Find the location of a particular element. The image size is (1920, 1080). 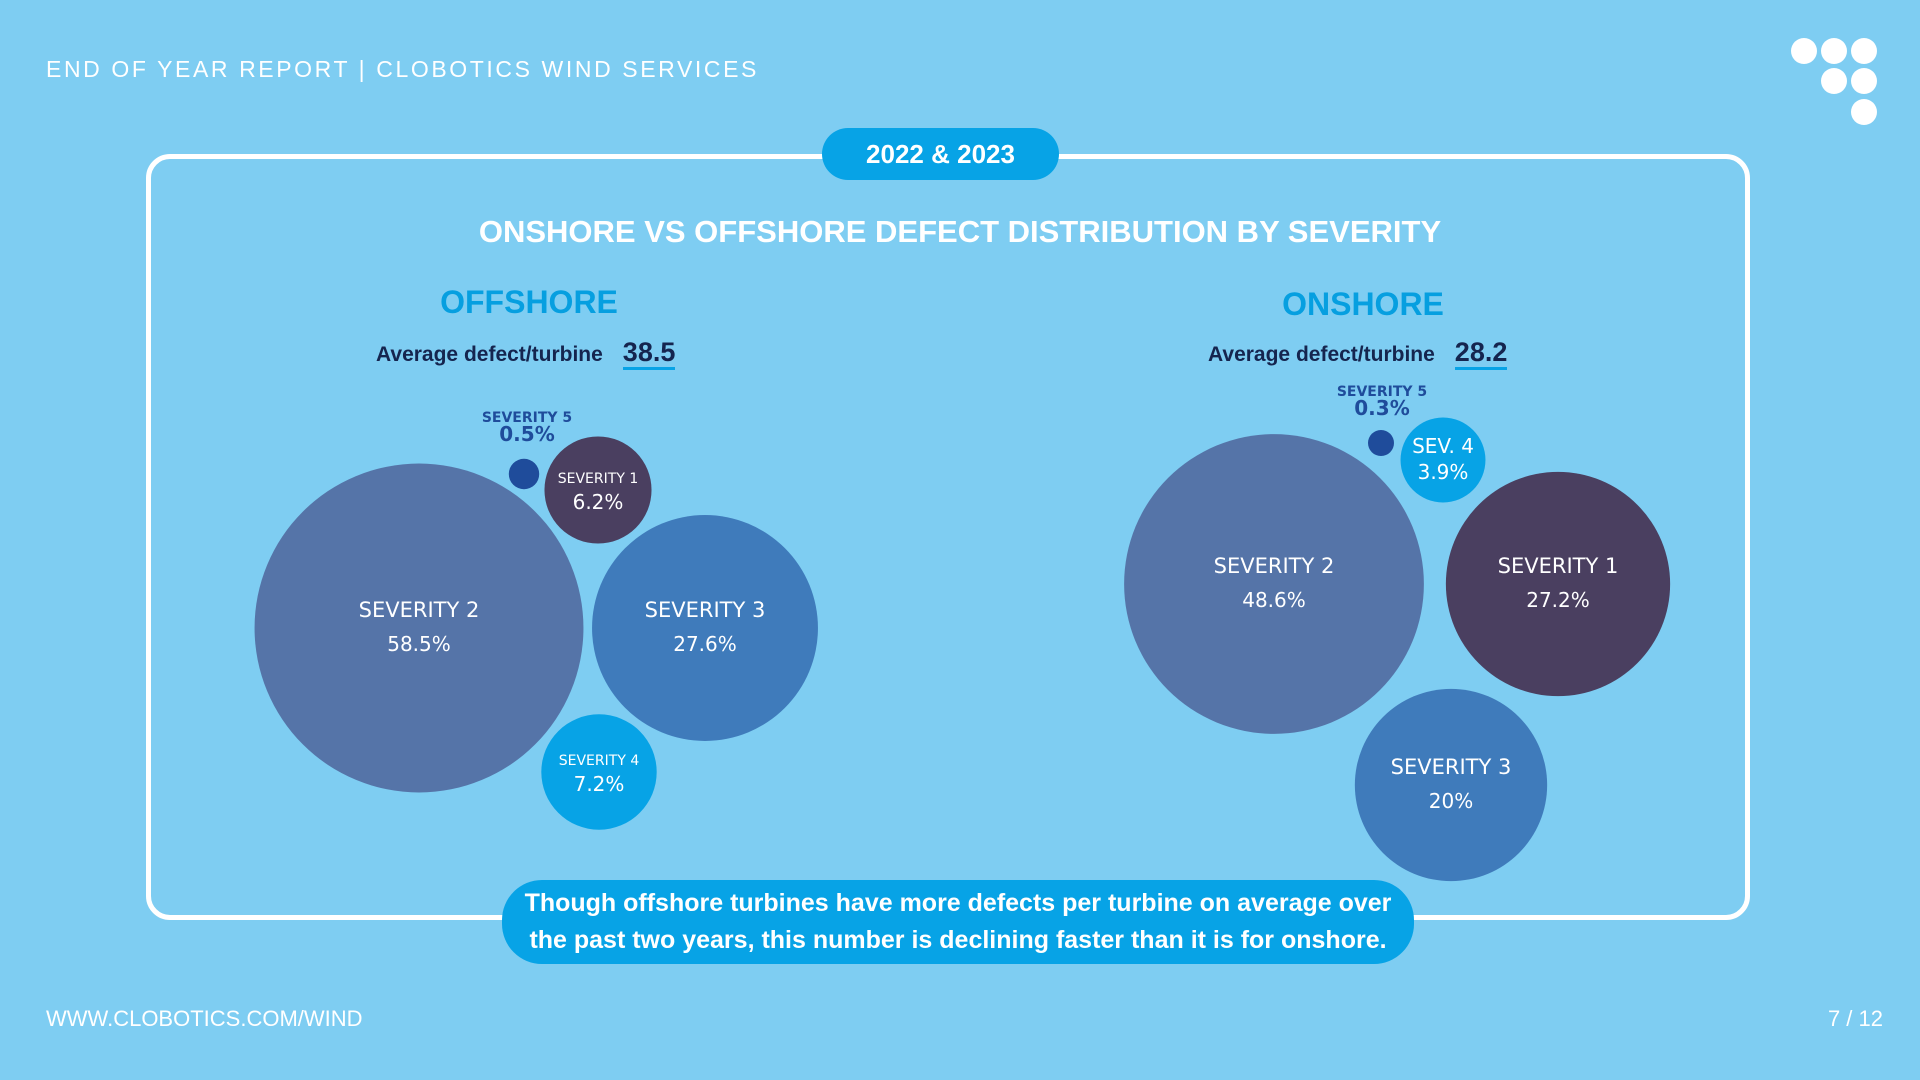

onshore-sev-4-bubble is located at coordinates (1443, 460).